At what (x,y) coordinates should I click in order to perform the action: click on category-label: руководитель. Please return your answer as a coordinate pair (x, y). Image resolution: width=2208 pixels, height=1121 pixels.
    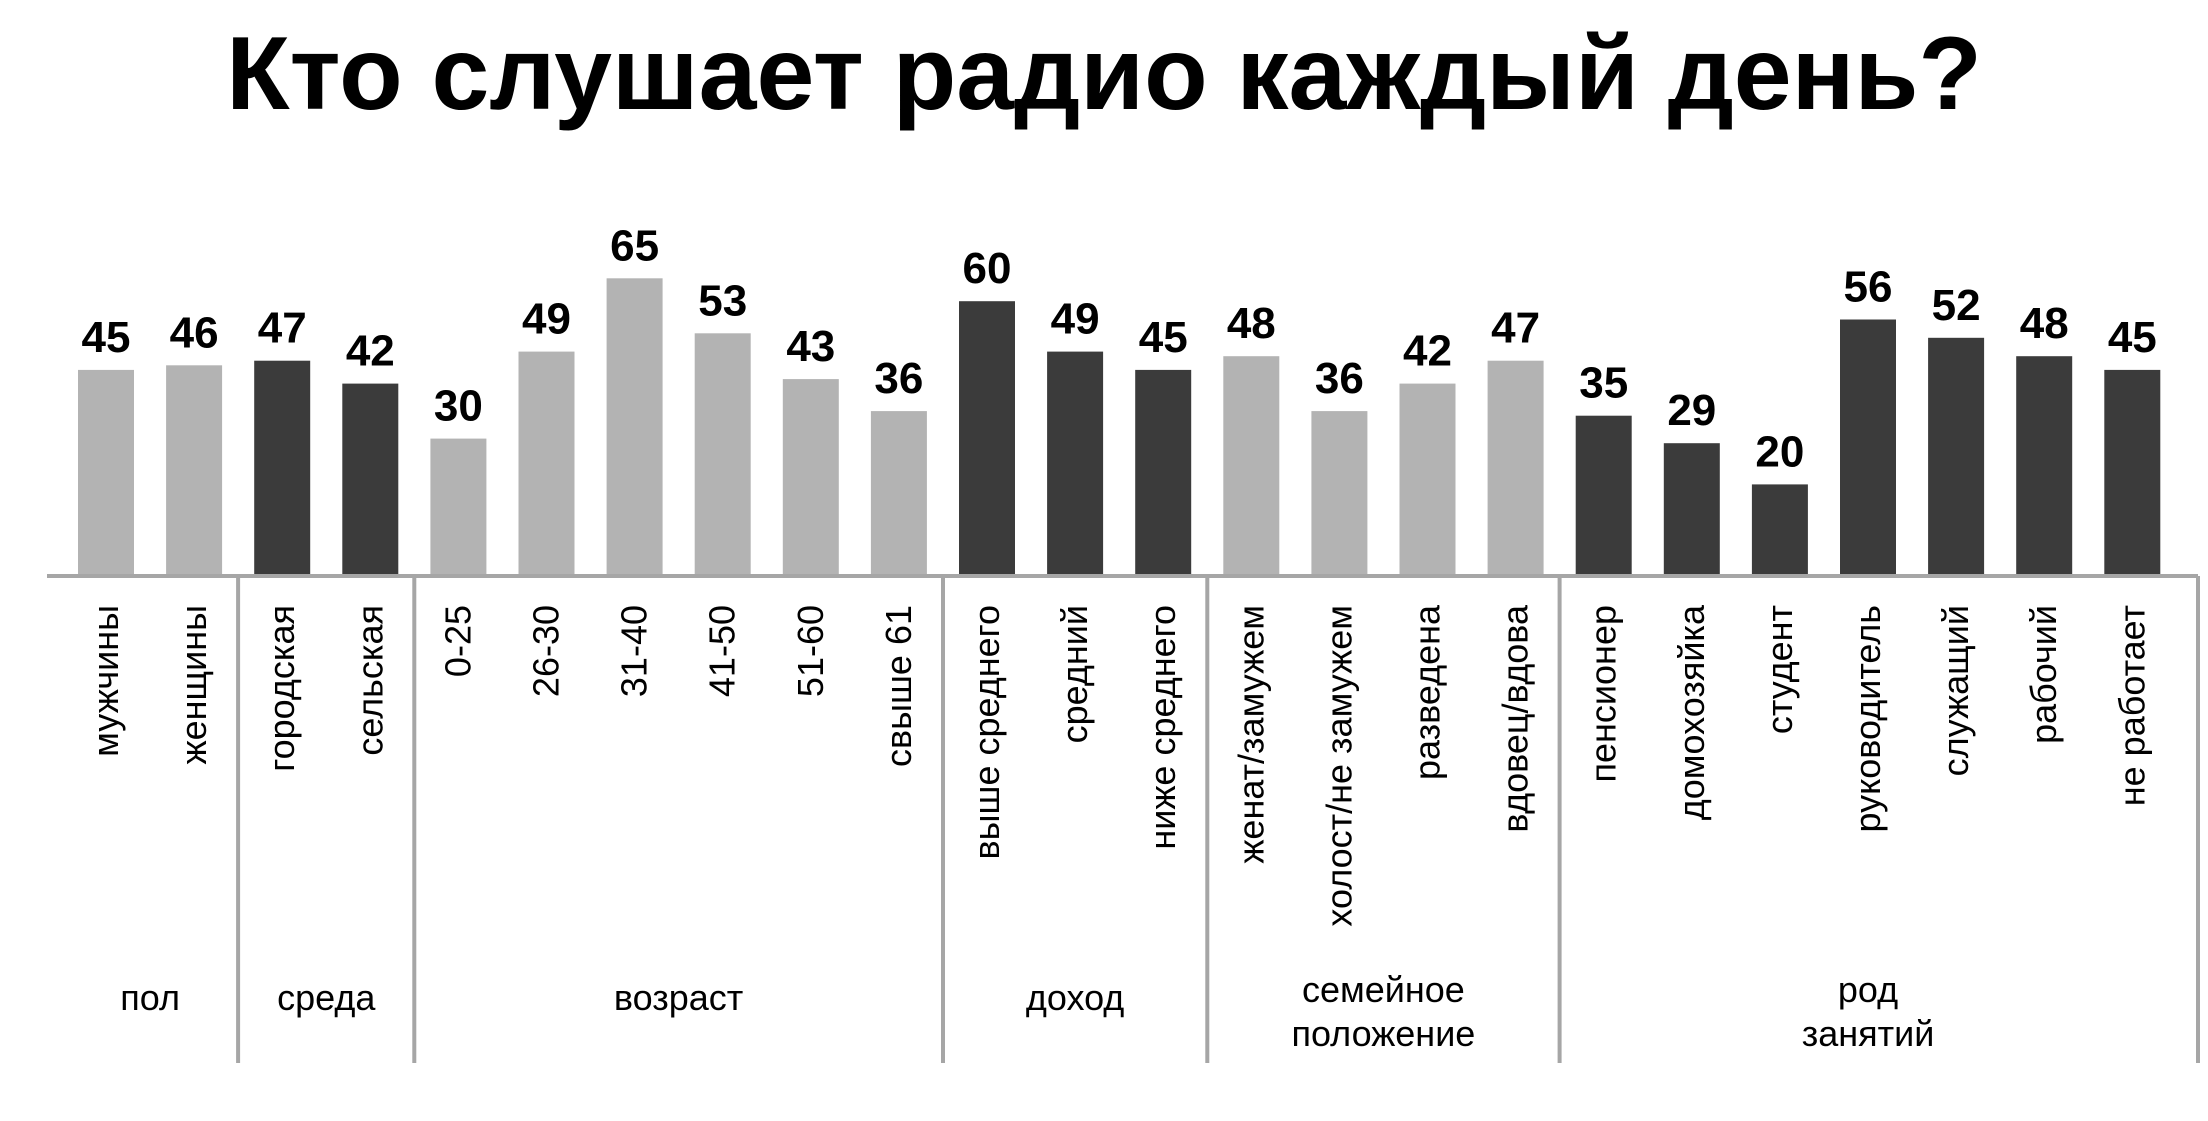
    Looking at the image, I should click on (1867, 719).